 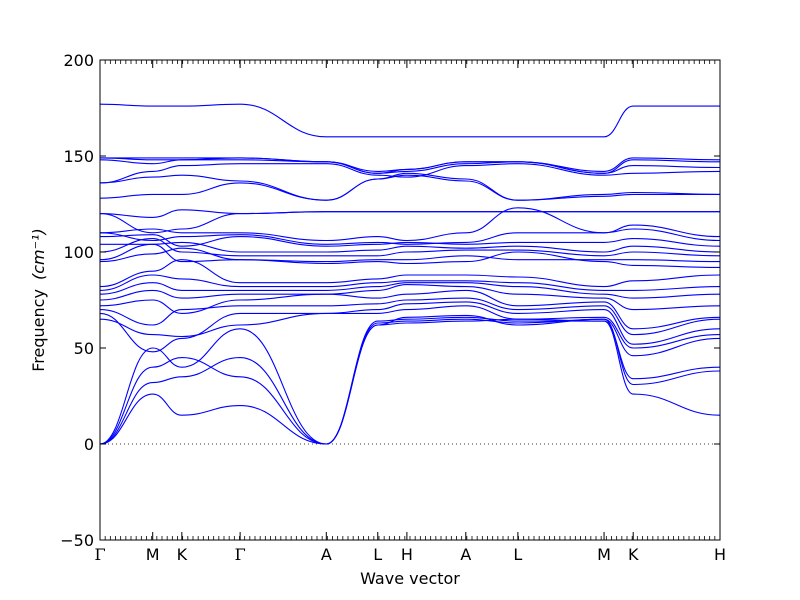 I want to click on y-tick-label: 200, so click(x=78, y=60).